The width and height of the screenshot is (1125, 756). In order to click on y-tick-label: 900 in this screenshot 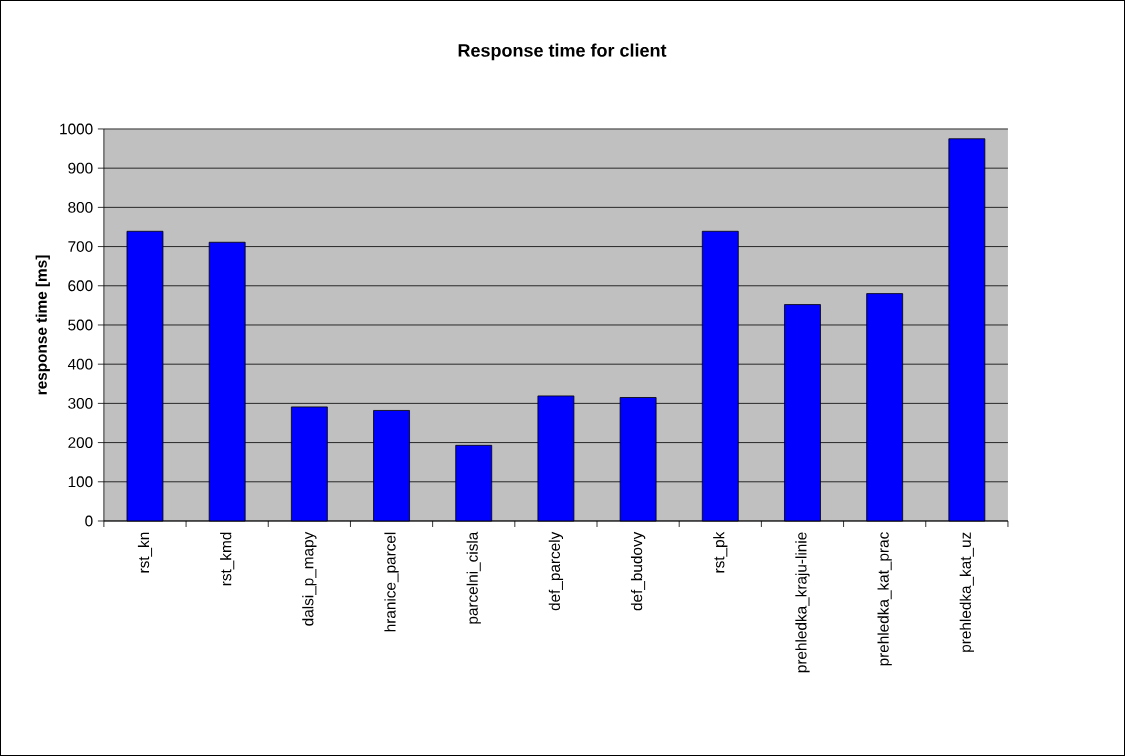, I will do `click(80, 168)`.